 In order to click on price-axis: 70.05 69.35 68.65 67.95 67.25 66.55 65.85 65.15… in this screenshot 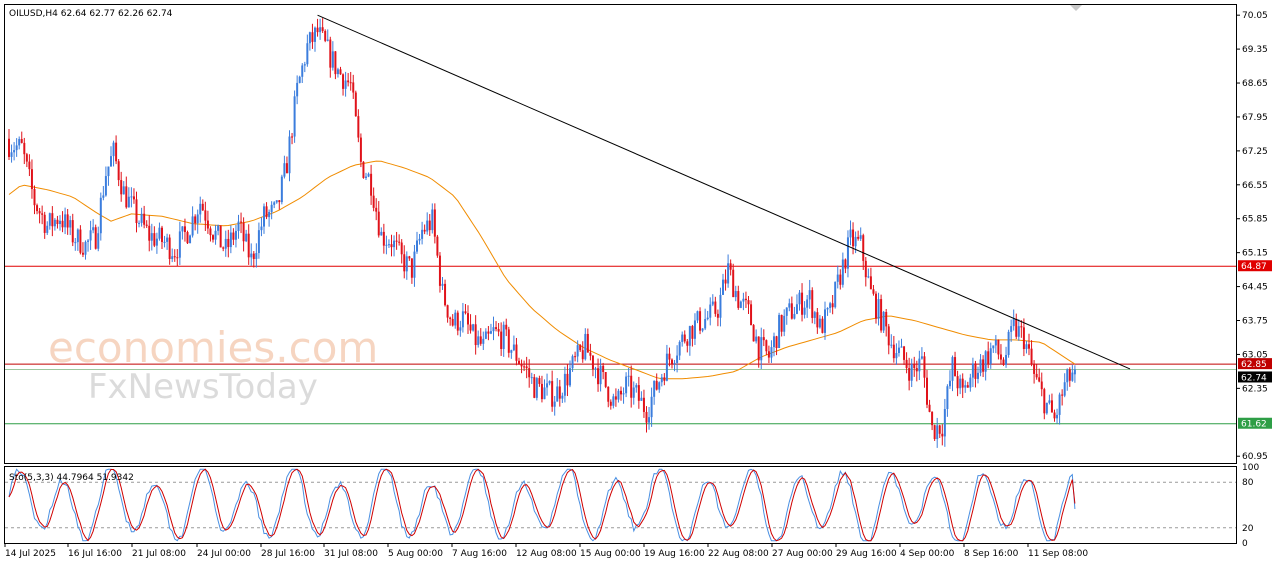, I will do `click(1252, 236)`.